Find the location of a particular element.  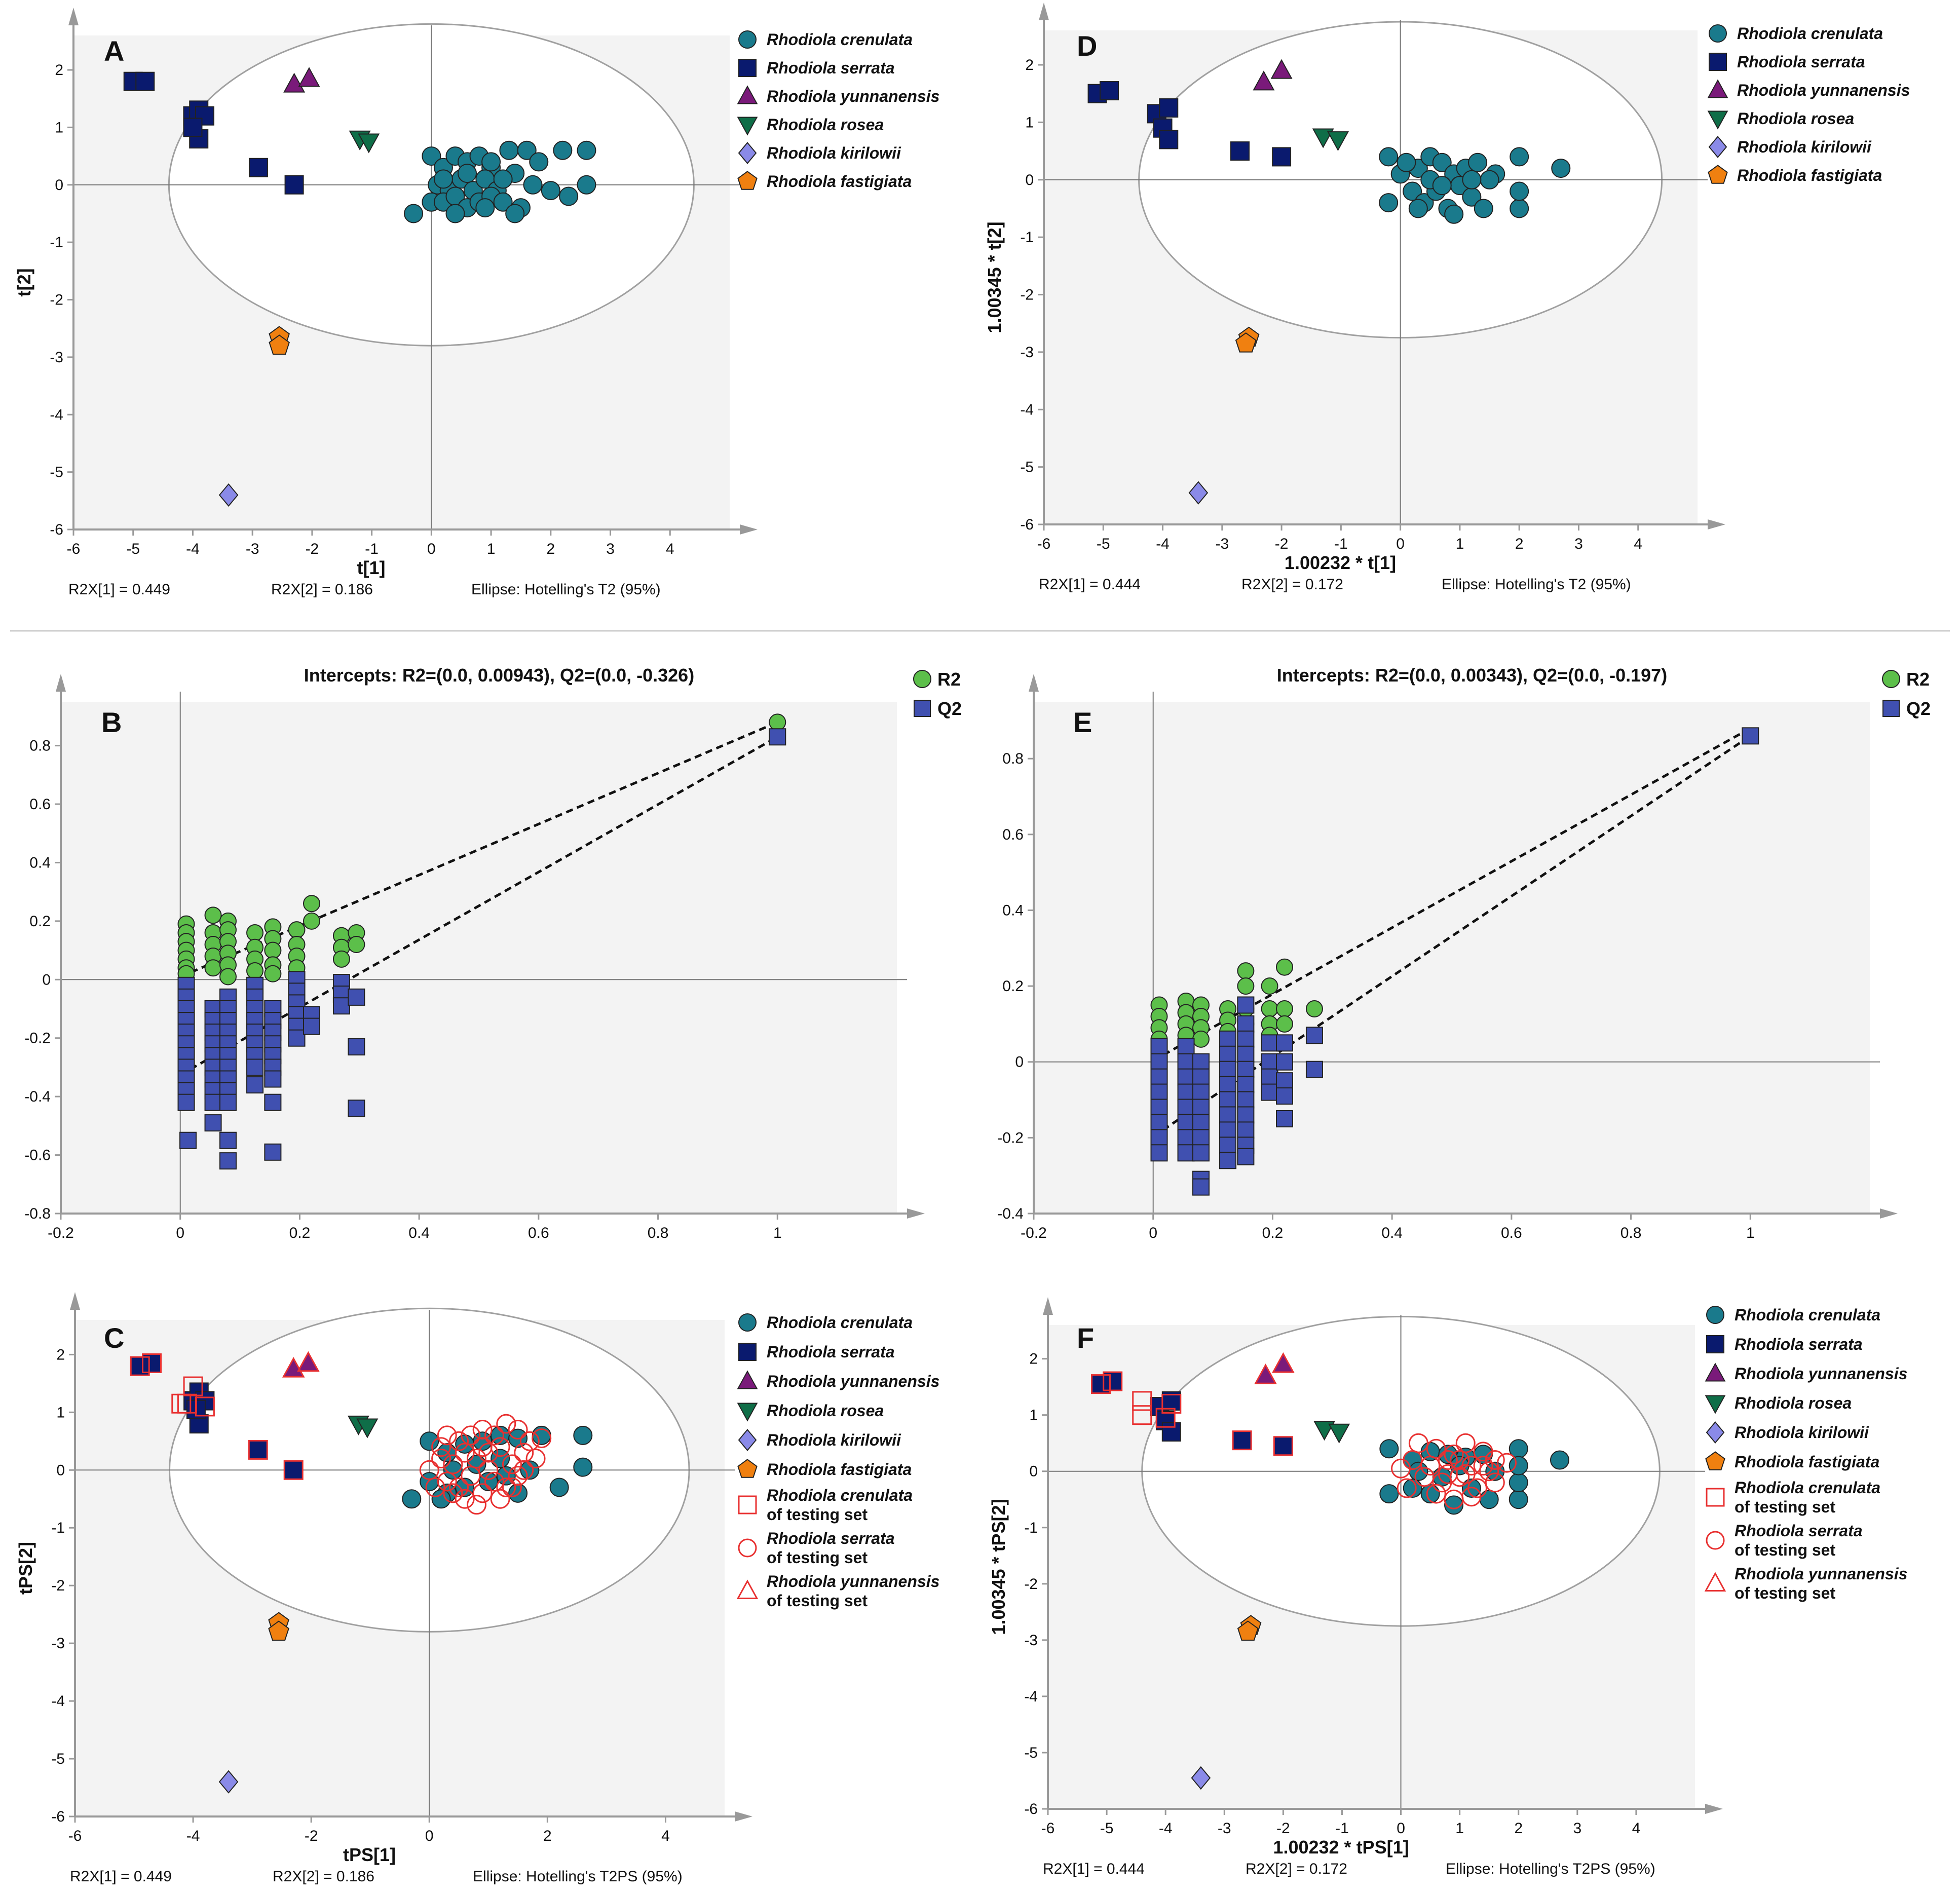

series-serrata is located at coordinates (1189, 124).